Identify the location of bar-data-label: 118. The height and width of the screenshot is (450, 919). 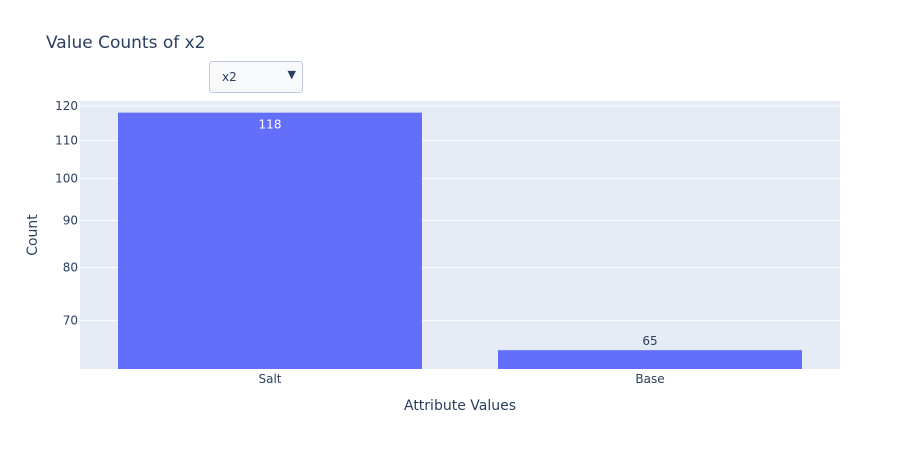
(270, 125).